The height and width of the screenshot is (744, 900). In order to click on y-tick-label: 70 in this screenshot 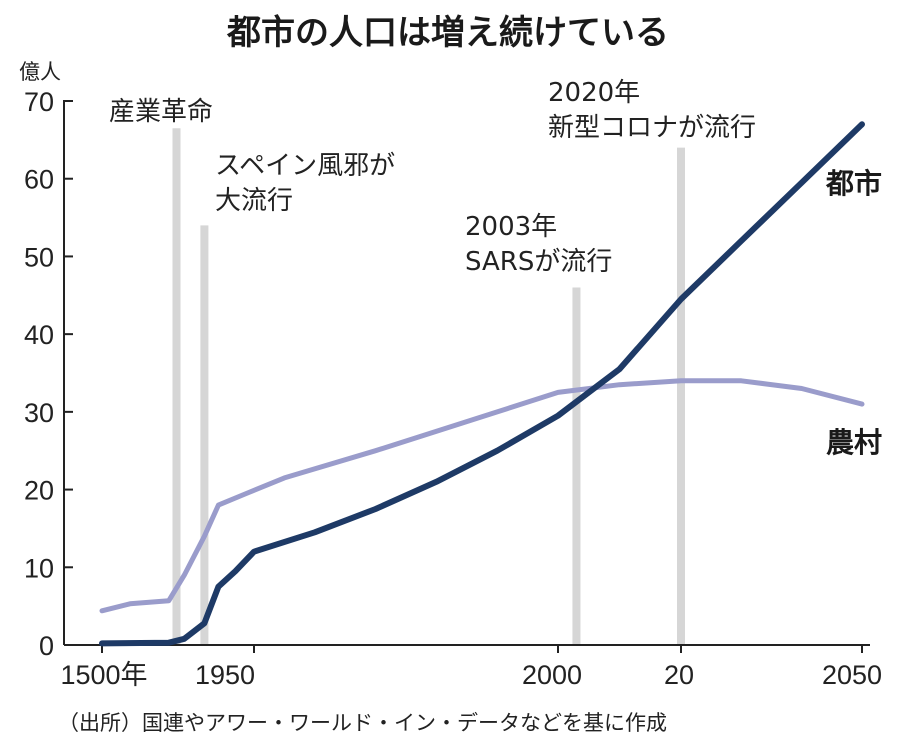, I will do `click(39, 102)`.